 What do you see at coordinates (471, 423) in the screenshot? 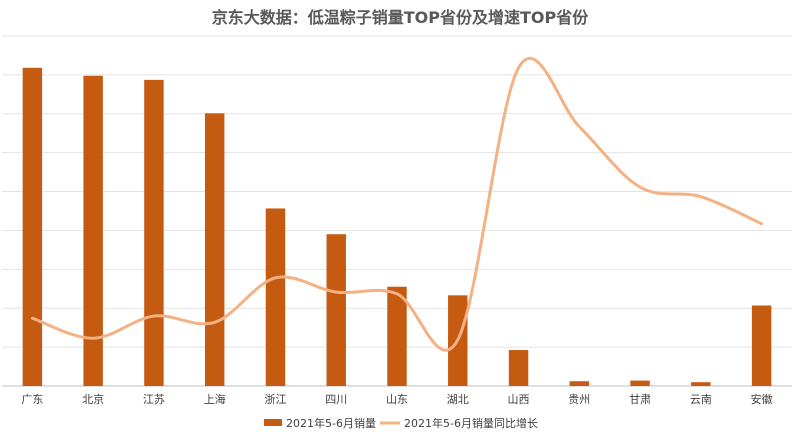
I see `legend-label-line: 2021年5-6月销量同比增长` at bounding box center [471, 423].